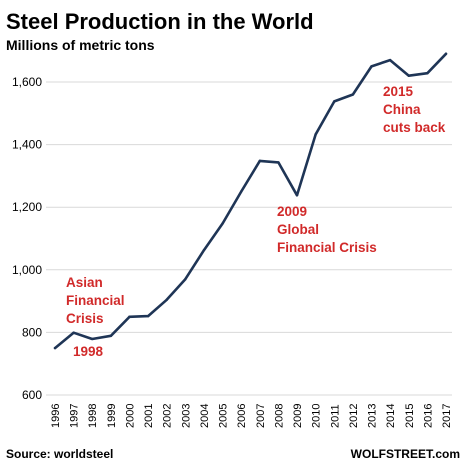 The height and width of the screenshot is (468, 467). What do you see at coordinates (261, 416) in the screenshot?
I see `x-tick-label: 2007` at bounding box center [261, 416].